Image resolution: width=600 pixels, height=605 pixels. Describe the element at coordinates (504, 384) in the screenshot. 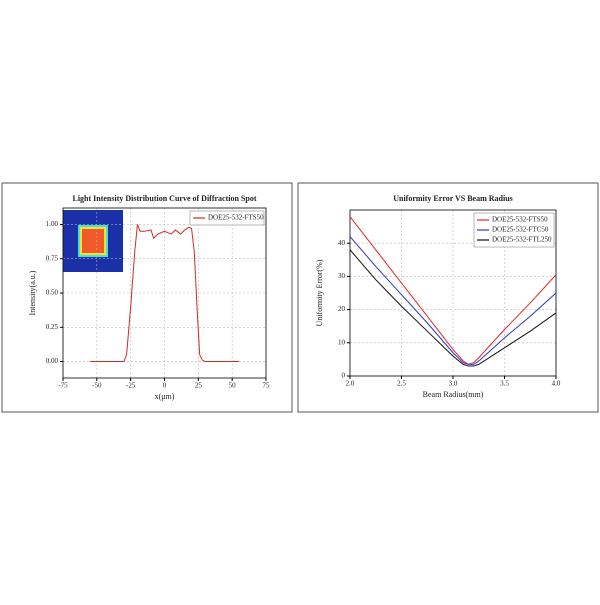

I see `x-tick-label: 3.5` at that location.